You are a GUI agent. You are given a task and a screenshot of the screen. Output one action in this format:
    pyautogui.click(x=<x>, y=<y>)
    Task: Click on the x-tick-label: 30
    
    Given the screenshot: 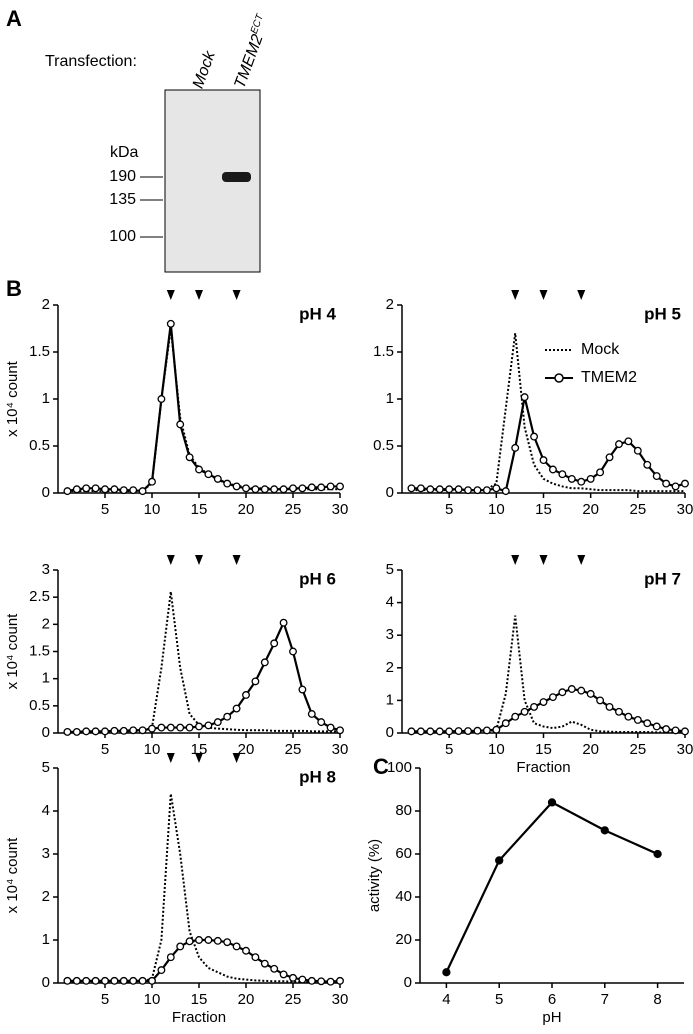 What is the action you would take?
    pyautogui.click(x=685, y=509)
    